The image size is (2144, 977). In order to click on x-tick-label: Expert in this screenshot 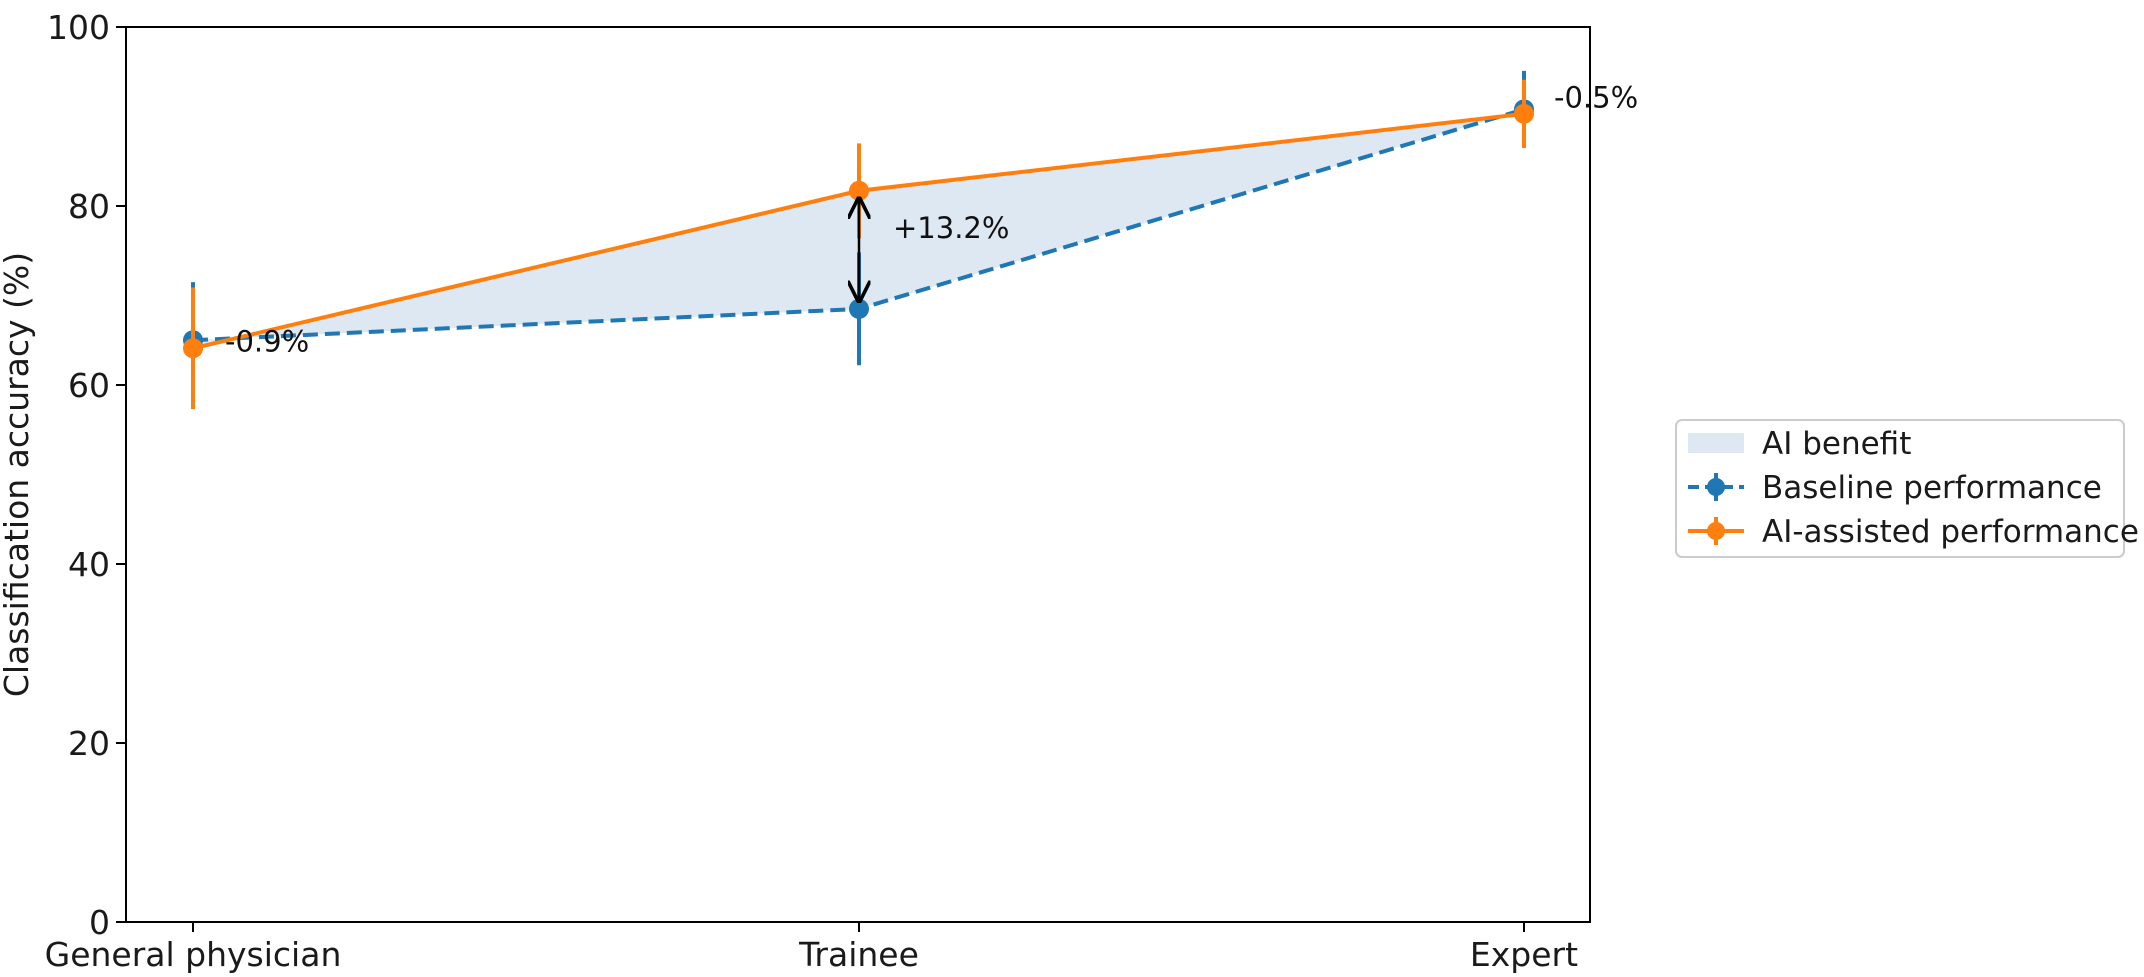, I will do `click(1524, 954)`.